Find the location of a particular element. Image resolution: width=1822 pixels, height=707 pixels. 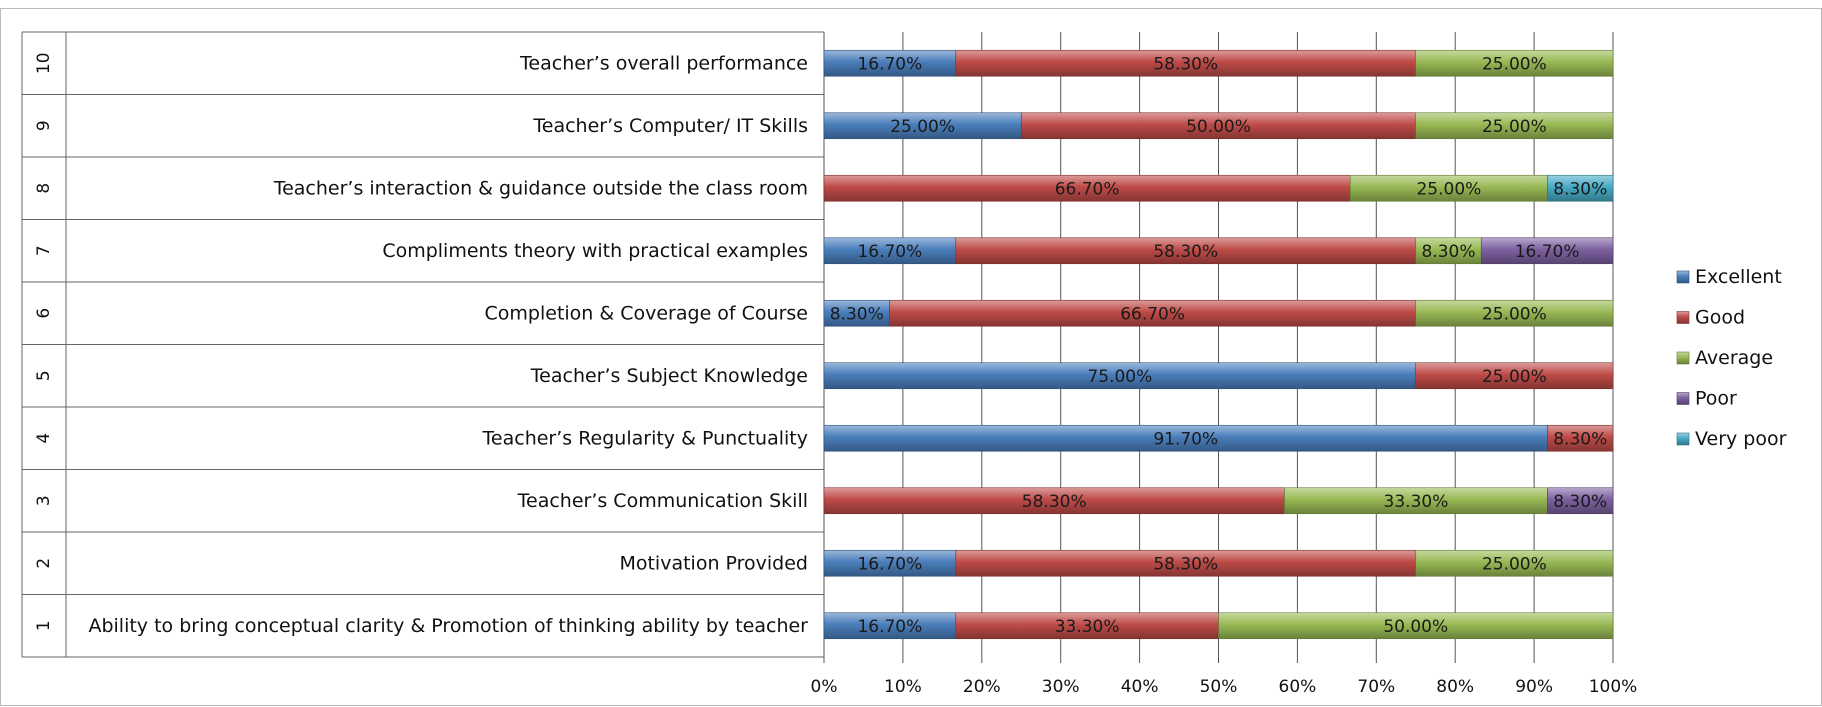

x-tick-label: 60% is located at coordinates (1298, 687).